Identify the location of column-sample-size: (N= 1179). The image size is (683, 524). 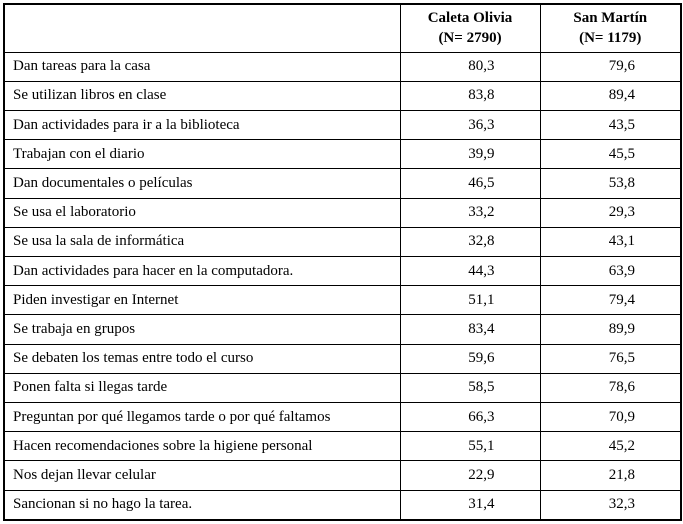
(610, 38).